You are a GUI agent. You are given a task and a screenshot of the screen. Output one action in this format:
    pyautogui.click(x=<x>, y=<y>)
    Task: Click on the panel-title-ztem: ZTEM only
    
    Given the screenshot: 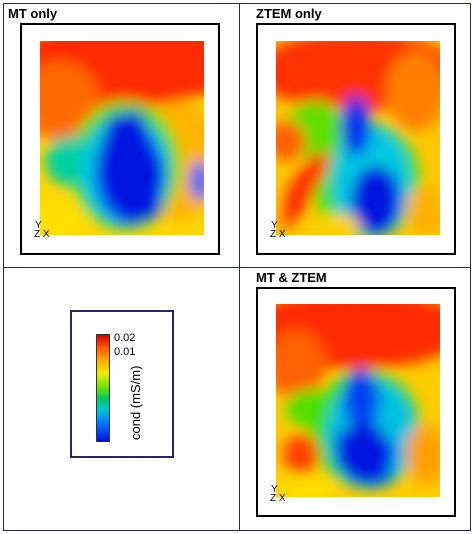 What is the action you would take?
    pyautogui.click(x=289, y=13)
    